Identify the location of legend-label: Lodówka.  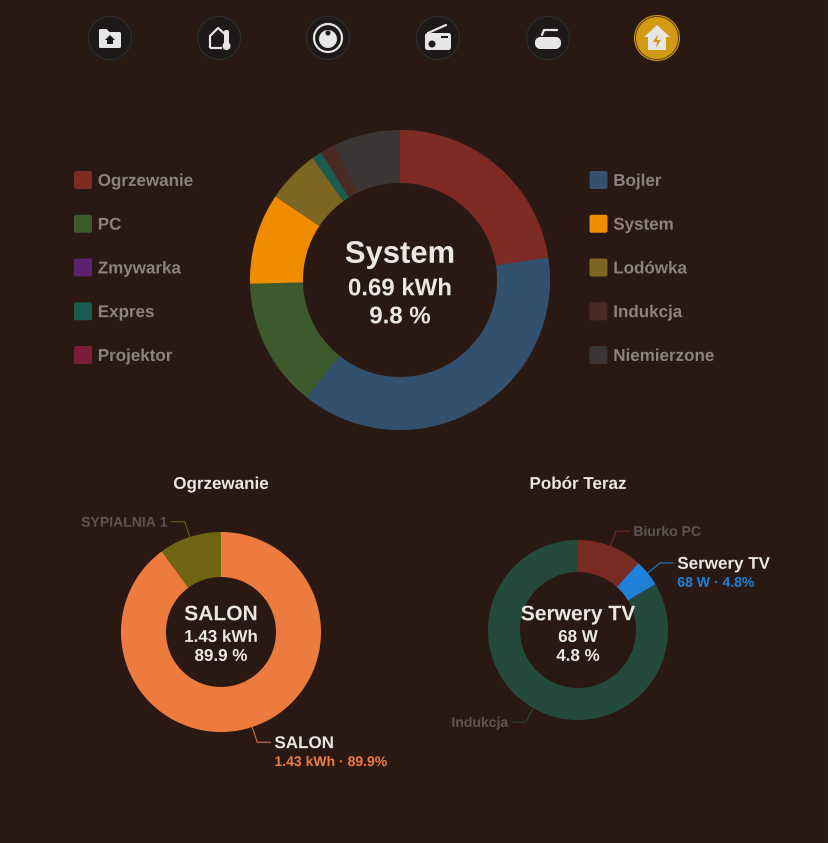
(651, 267).